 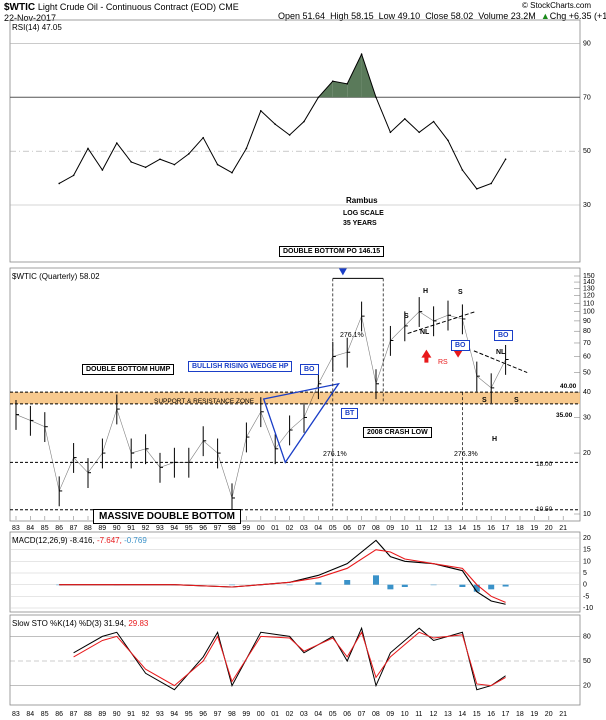 I want to click on price-tick-label: 50, so click(x=587, y=373).